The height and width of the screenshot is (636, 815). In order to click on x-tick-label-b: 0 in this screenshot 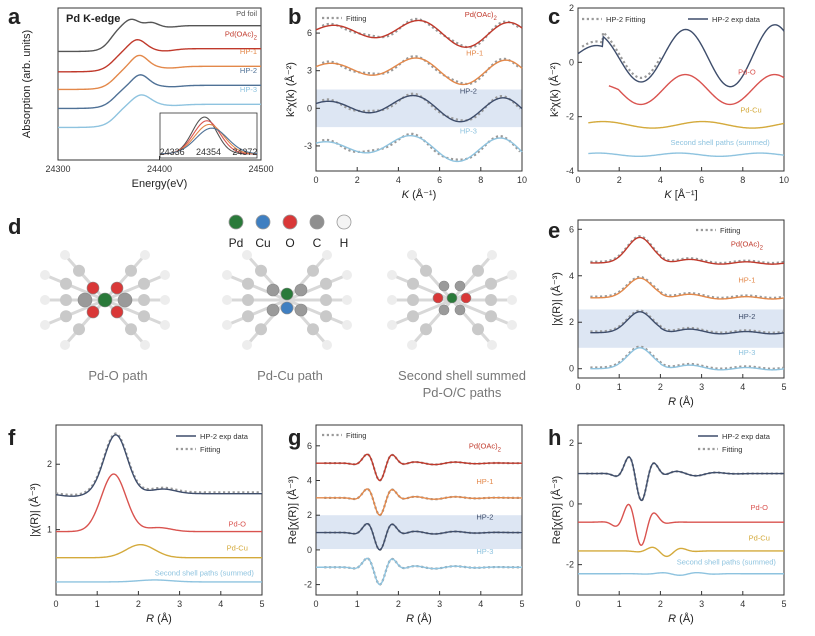, I will do `click(315, 180)`.